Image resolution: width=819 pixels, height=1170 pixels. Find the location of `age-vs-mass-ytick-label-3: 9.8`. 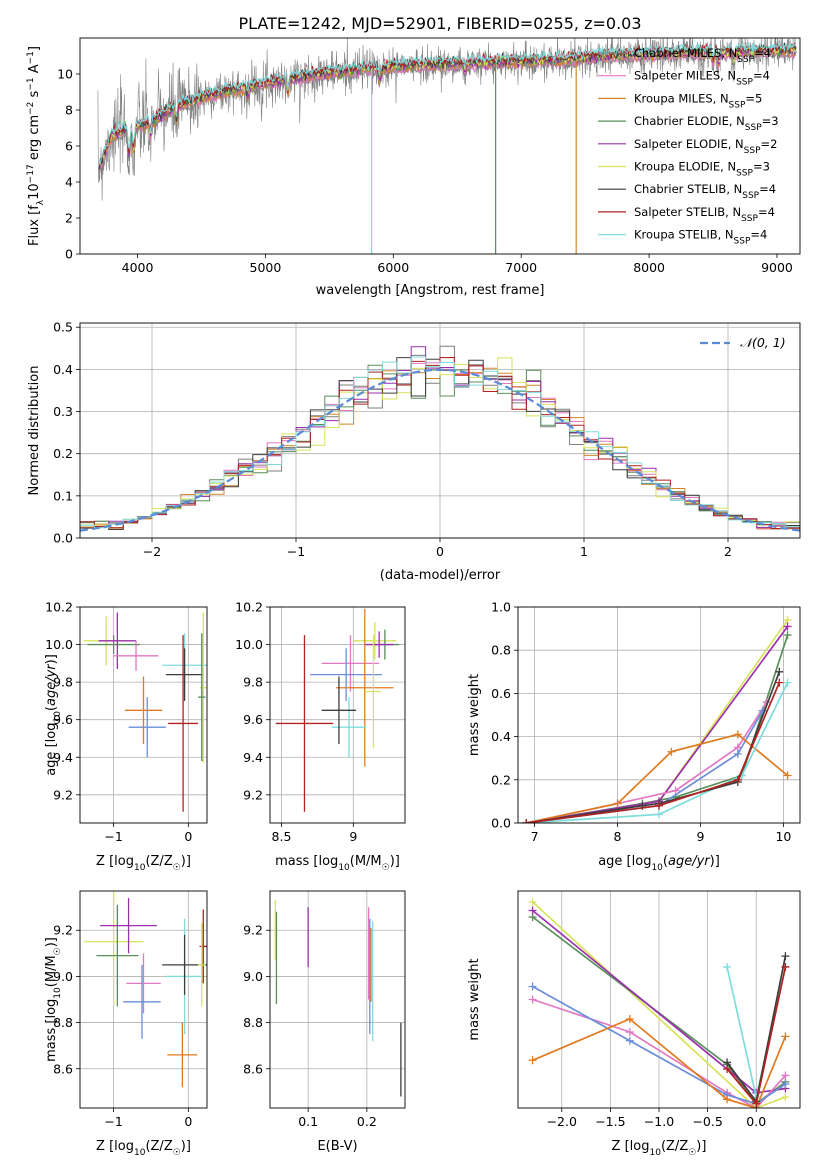

age-vs-mass-ytick-label-3: 9.8 is located at coordinates (253, 682).